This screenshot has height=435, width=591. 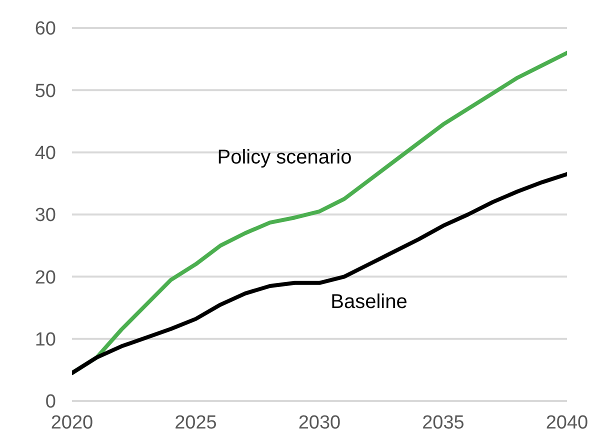 I want to click on y-tick-label: 0, so click(x=50, y=402).